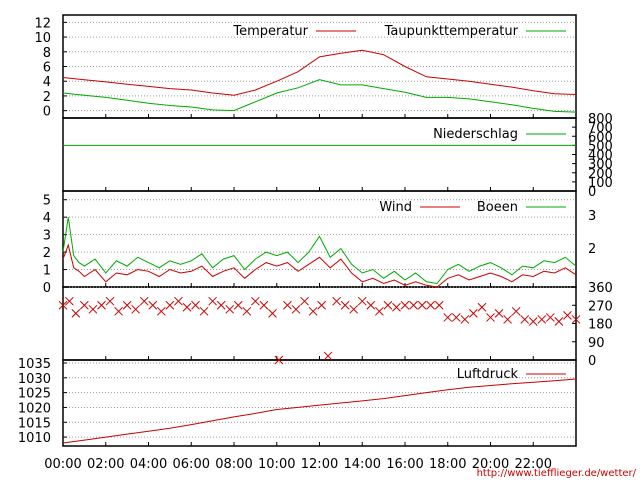 This screenshot has height=480, width=640. I want to click on series-line-luftdruck, so click(319, 411).